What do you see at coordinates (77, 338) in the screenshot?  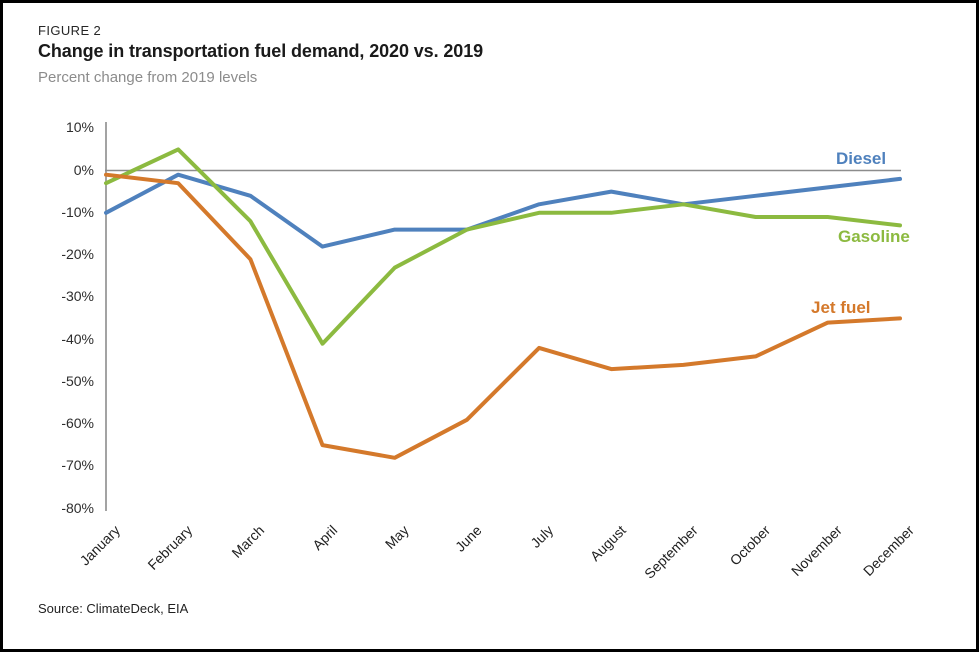 I see `y-axis-tick-label: -40%` at bounding box center [77, 338].